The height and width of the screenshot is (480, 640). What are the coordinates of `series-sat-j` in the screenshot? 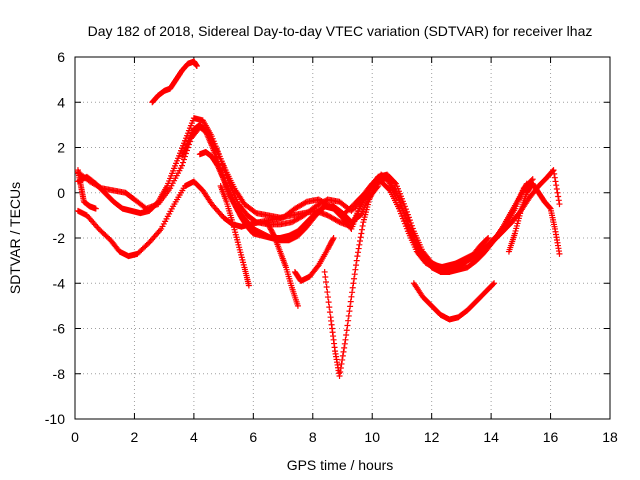 It's located at (350, 281).